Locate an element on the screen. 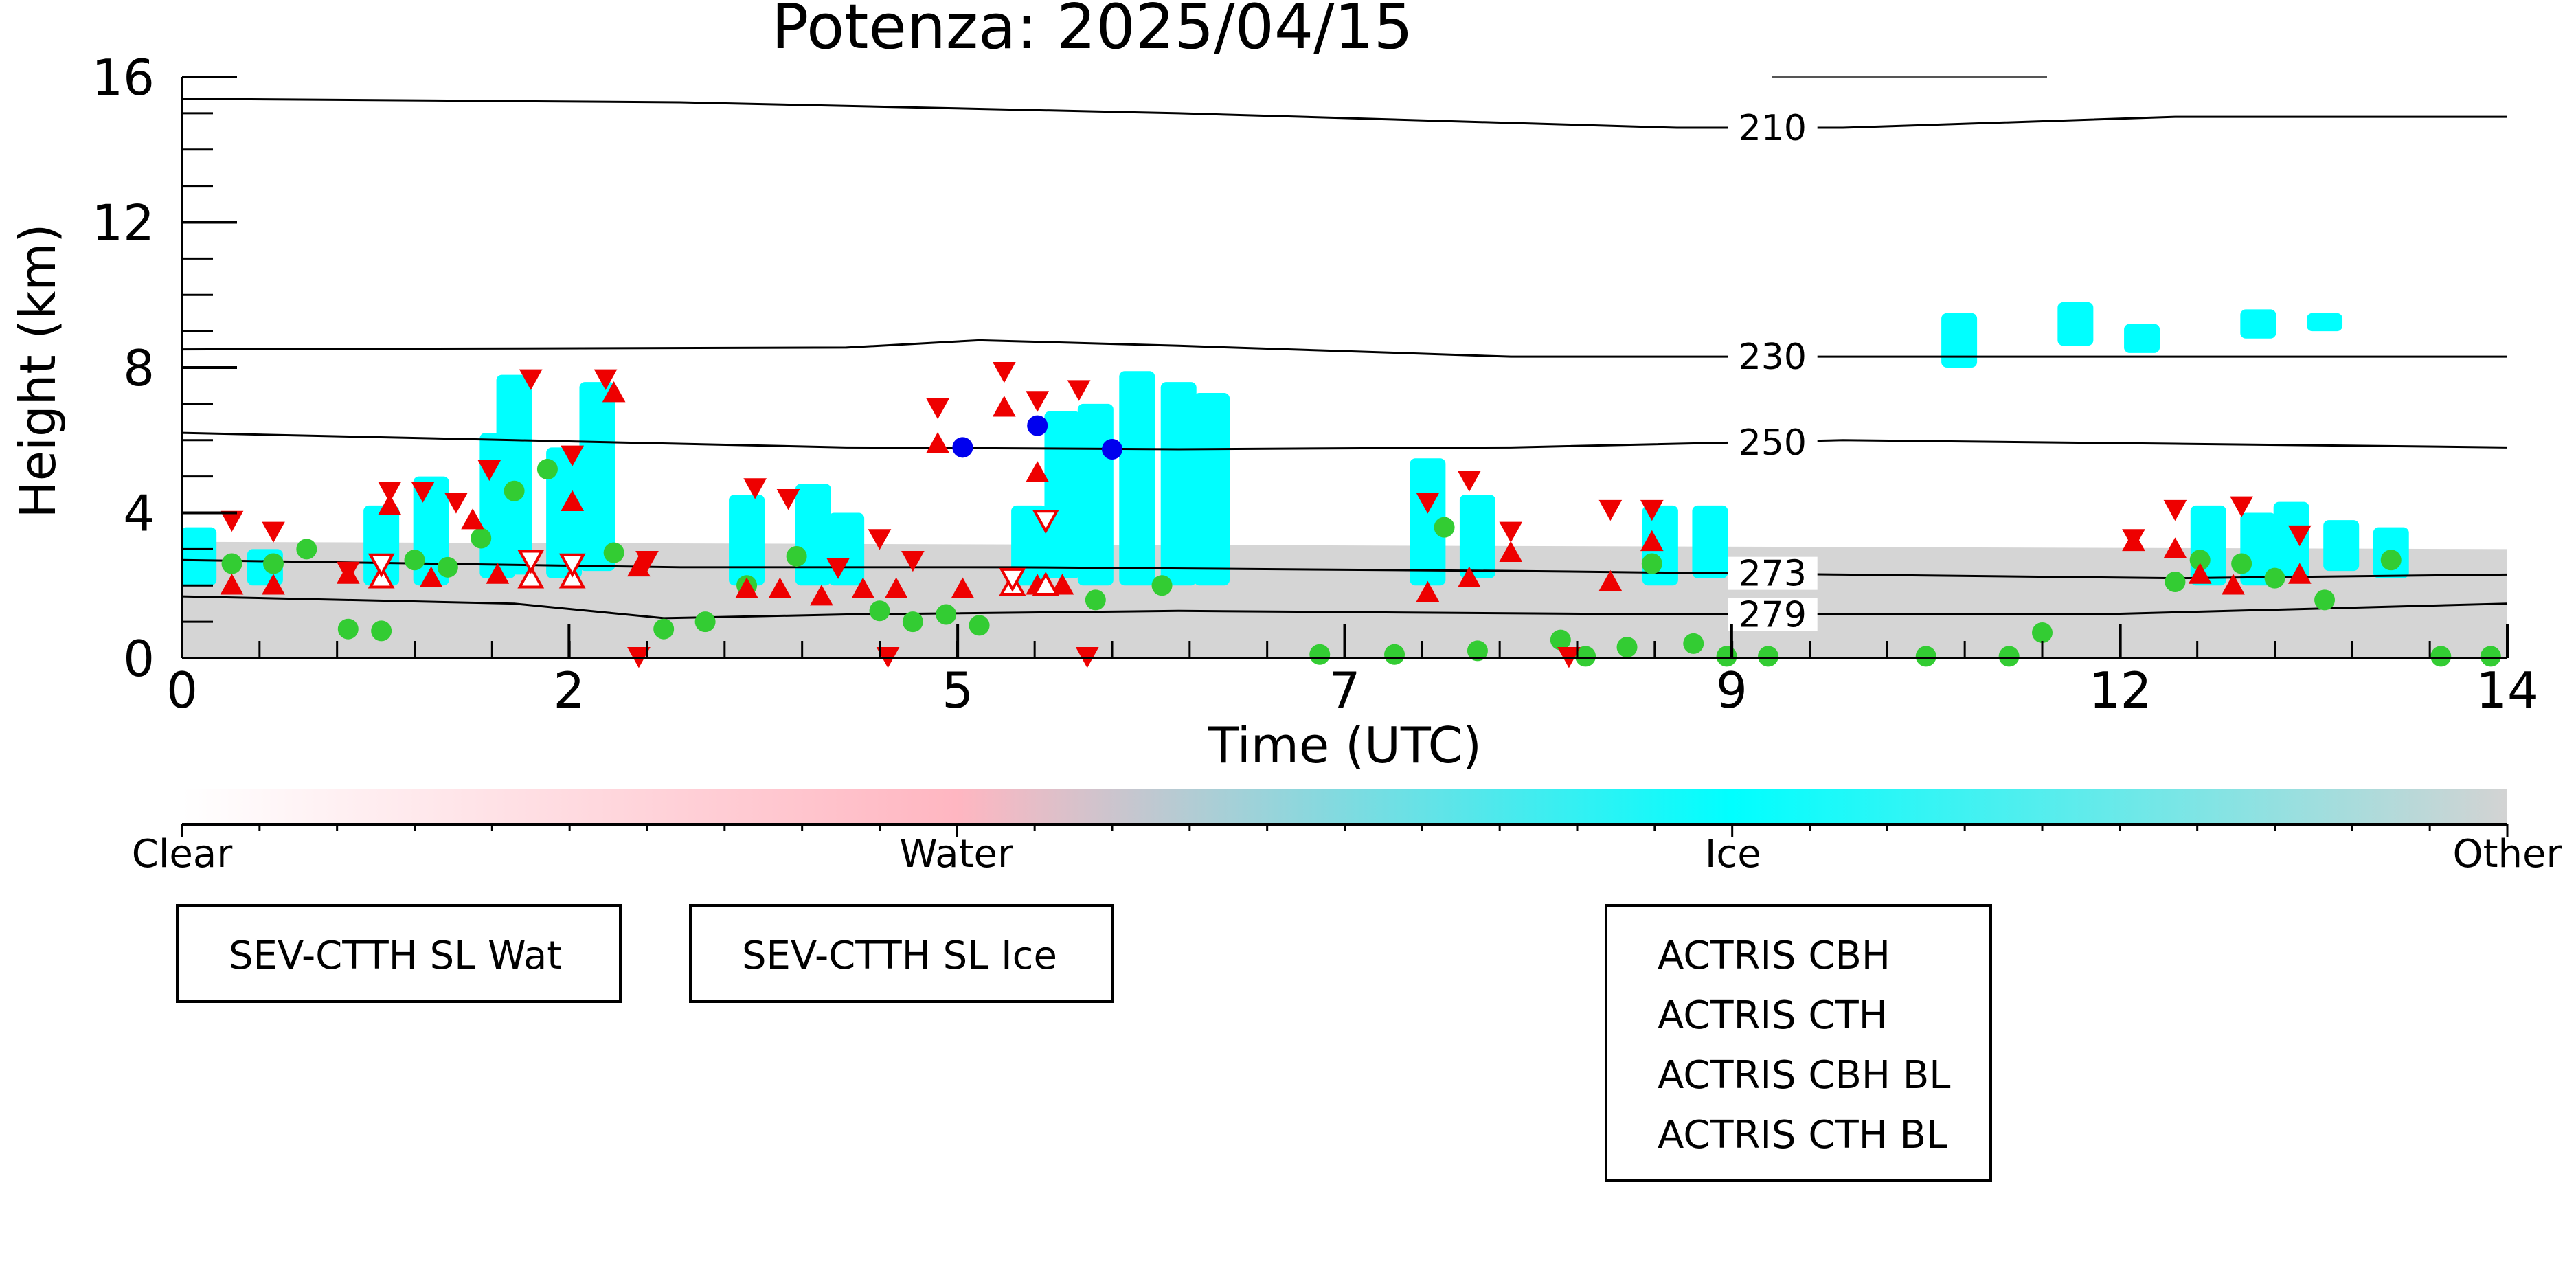 The image size is (2576, 1288). x-tick-label: 14 is located at coordinates (2507, 690).